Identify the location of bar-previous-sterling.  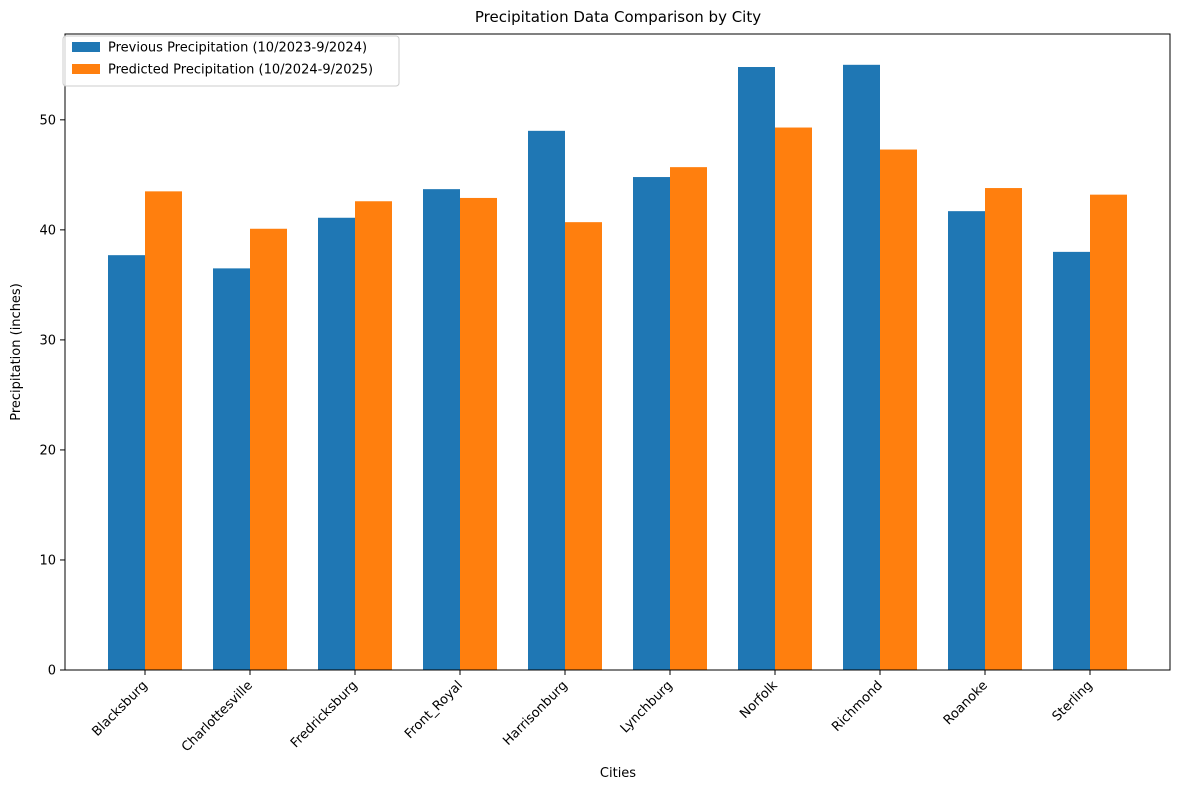
(1071, 460).